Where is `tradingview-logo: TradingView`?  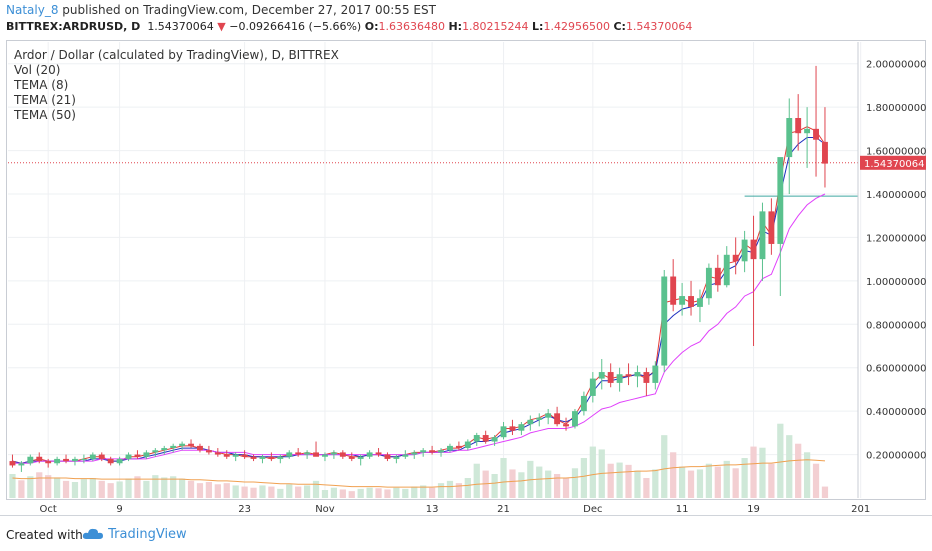 tradingview-logo: TradingView is located at coordinates (134, 534).